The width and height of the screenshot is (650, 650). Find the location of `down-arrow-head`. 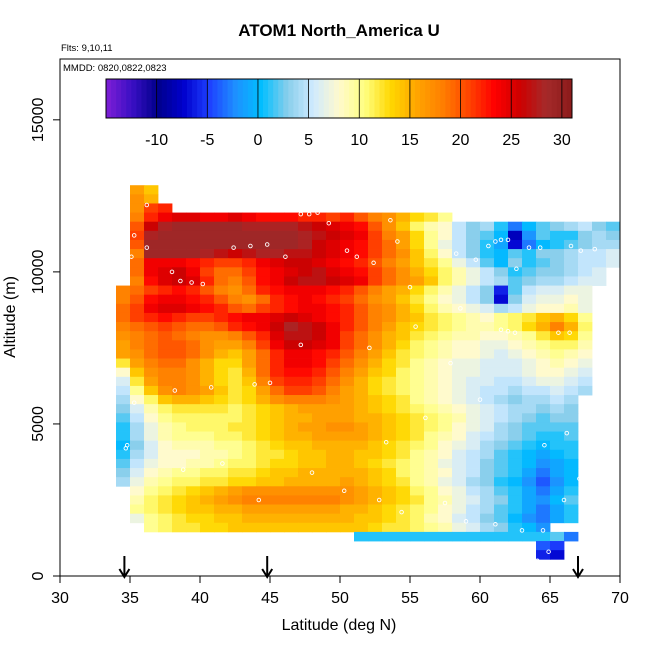

down-arrow-head is located at coordinates (267, 573).